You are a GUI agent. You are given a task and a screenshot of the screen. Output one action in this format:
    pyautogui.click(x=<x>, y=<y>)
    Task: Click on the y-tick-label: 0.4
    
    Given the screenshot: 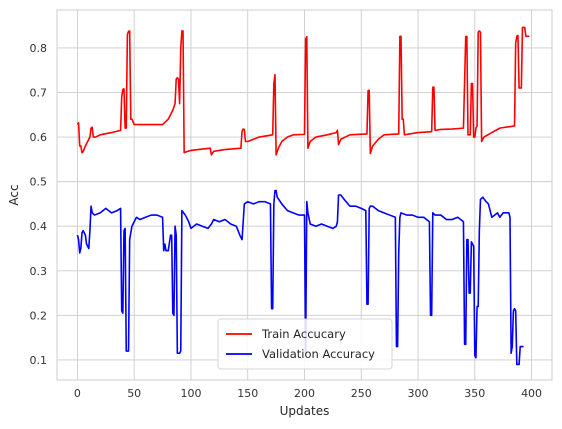 What is the action you would take?
    pyautogui.click(x=39, y=226)
    